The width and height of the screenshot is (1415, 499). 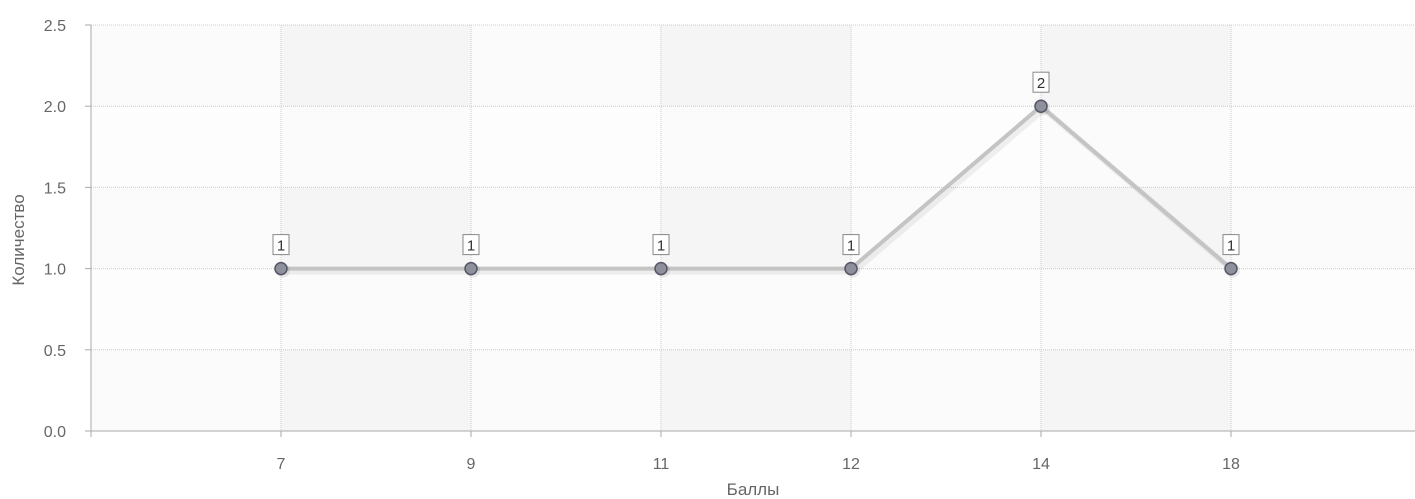 I want to click on y-tick-label: 1.0, so click(x=55, y=270).